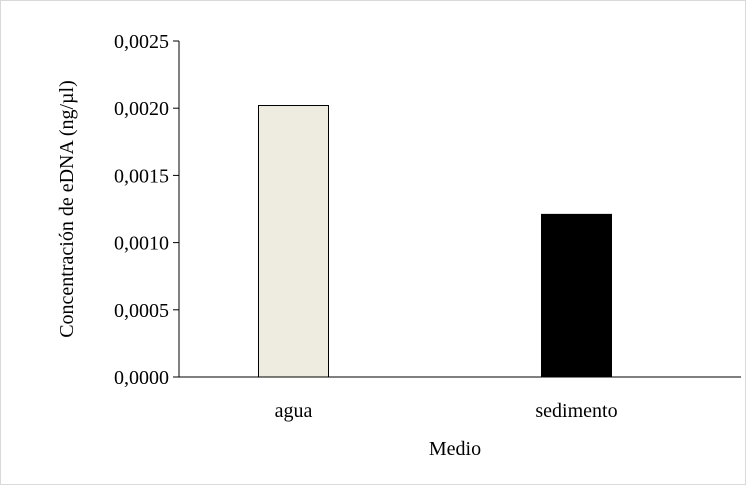  I want to click on x-category-label: sedimento, so click(576, 411).